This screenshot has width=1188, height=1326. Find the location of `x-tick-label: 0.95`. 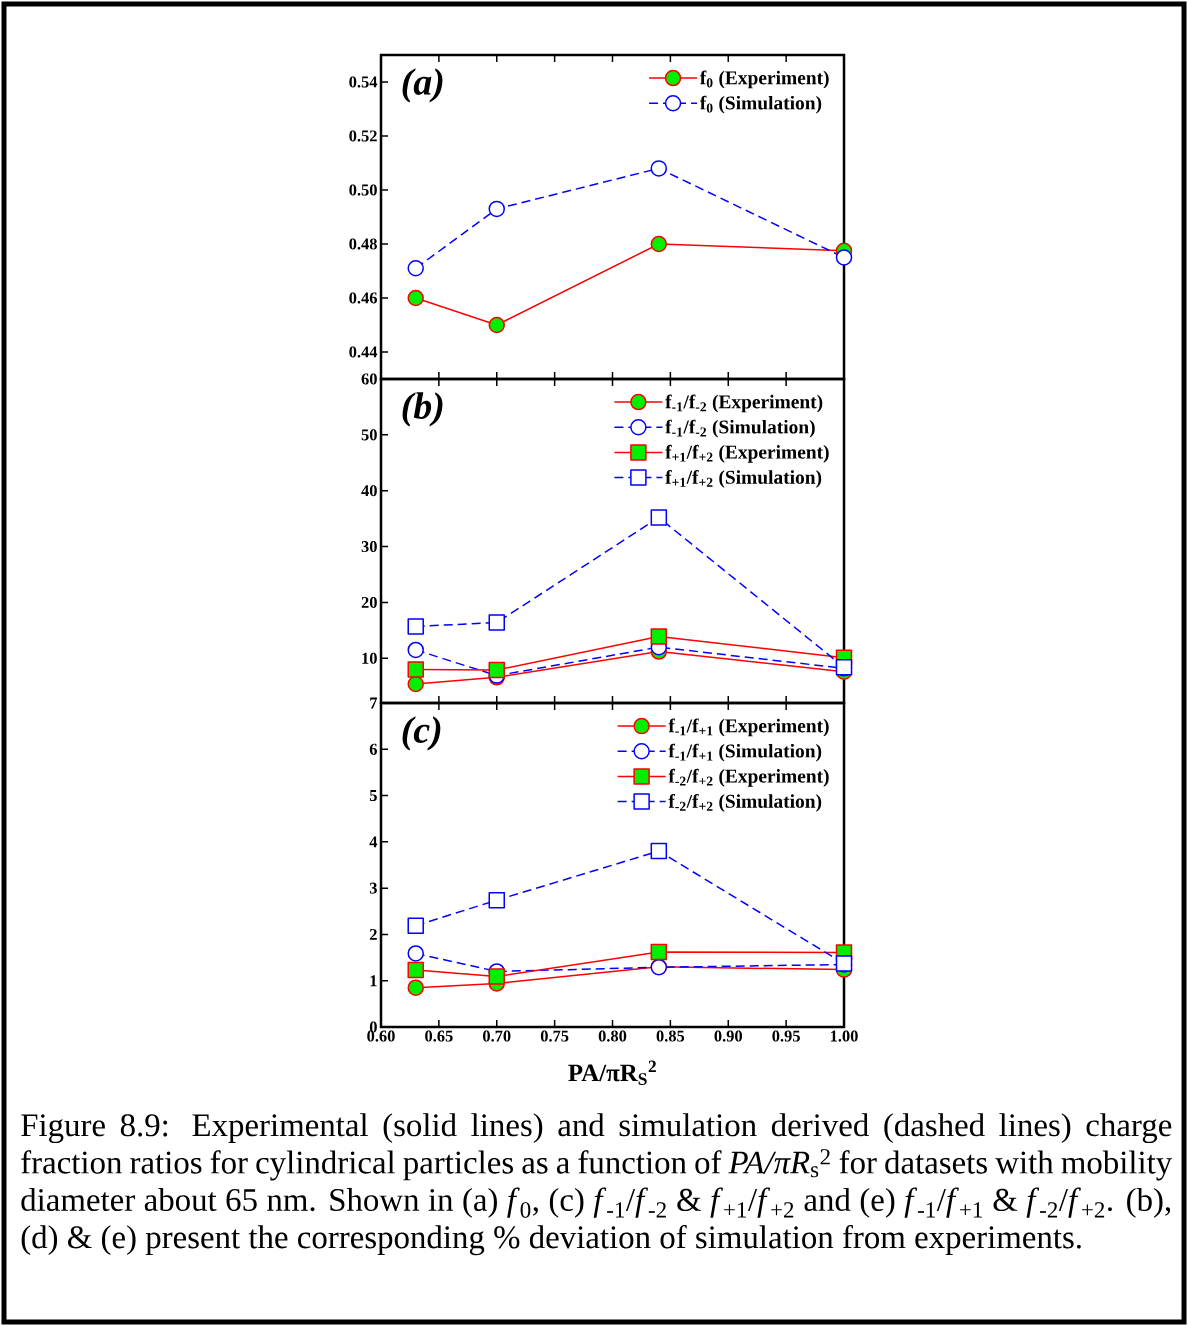

x-tick-label: 0.95 is located at coordinates (786, 1036).